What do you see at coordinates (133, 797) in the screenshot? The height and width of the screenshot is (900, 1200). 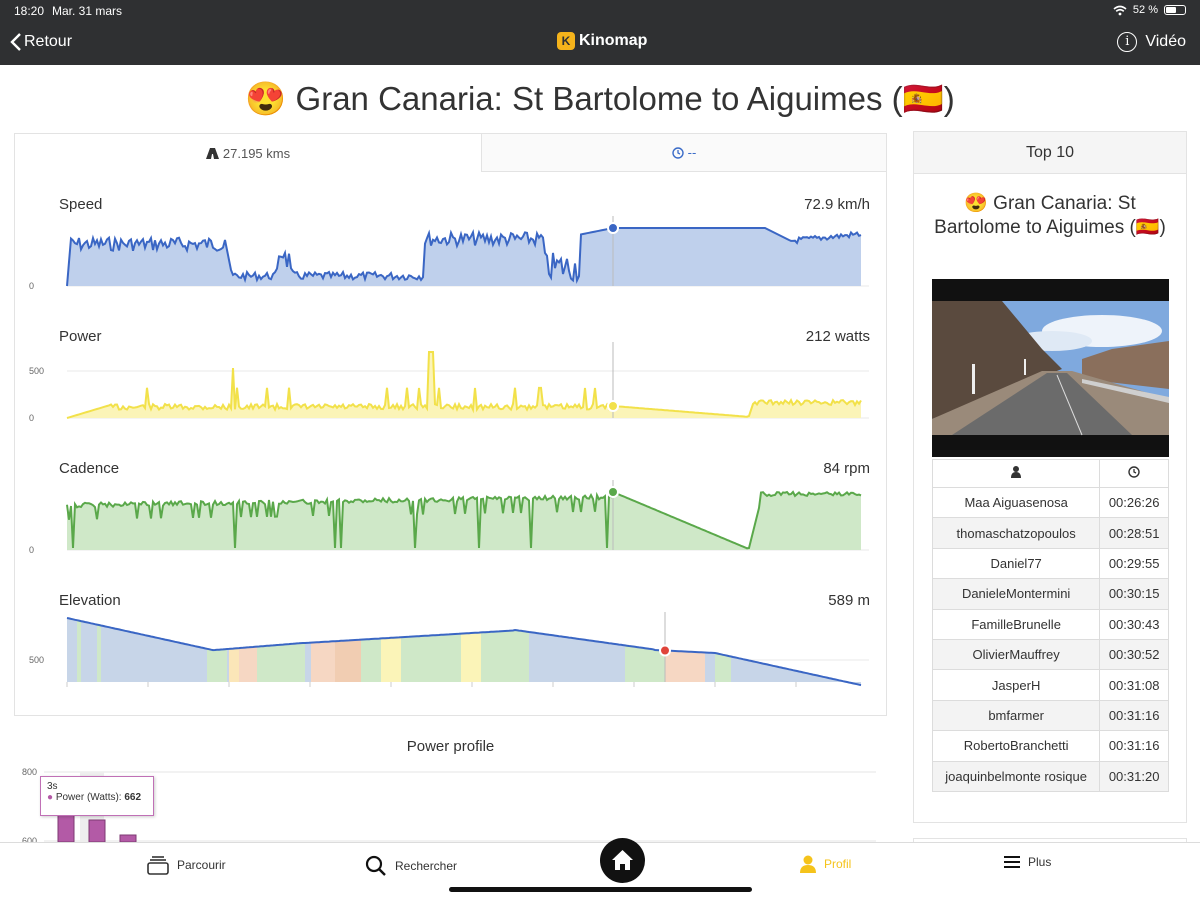 I see `pp-tooltip-value: 662` at bounding box center [133, 797].